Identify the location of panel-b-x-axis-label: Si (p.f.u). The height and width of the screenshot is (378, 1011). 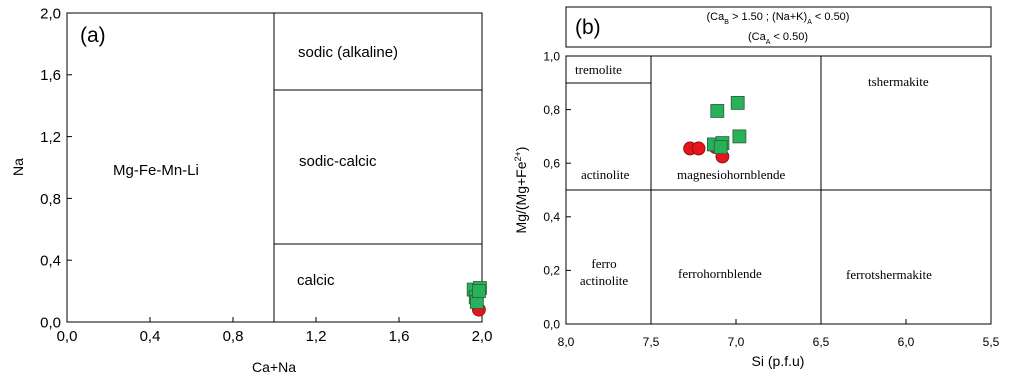
(778, 361).